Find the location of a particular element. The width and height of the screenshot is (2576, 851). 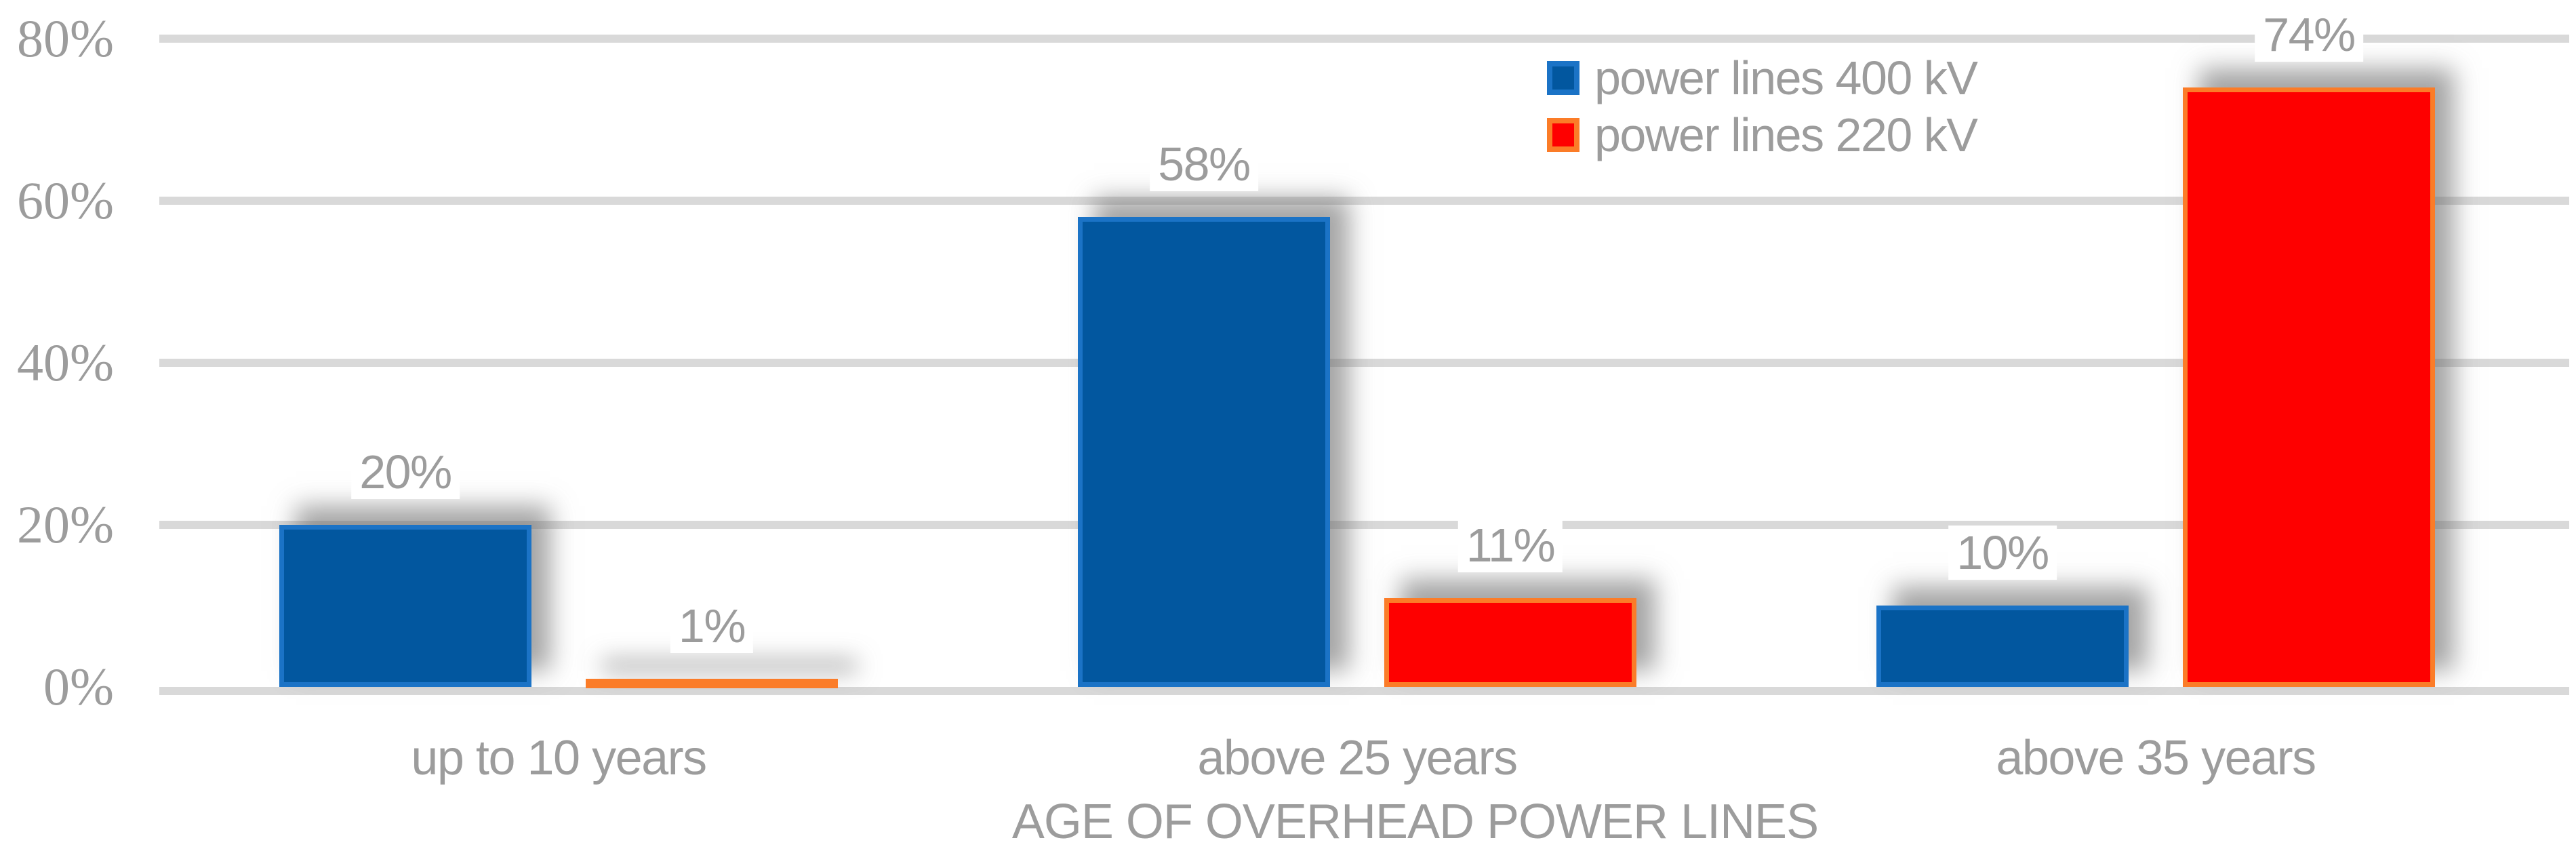

legend: power lines 400 kV power lines 220 kV is located at coordinates (1762, 111).